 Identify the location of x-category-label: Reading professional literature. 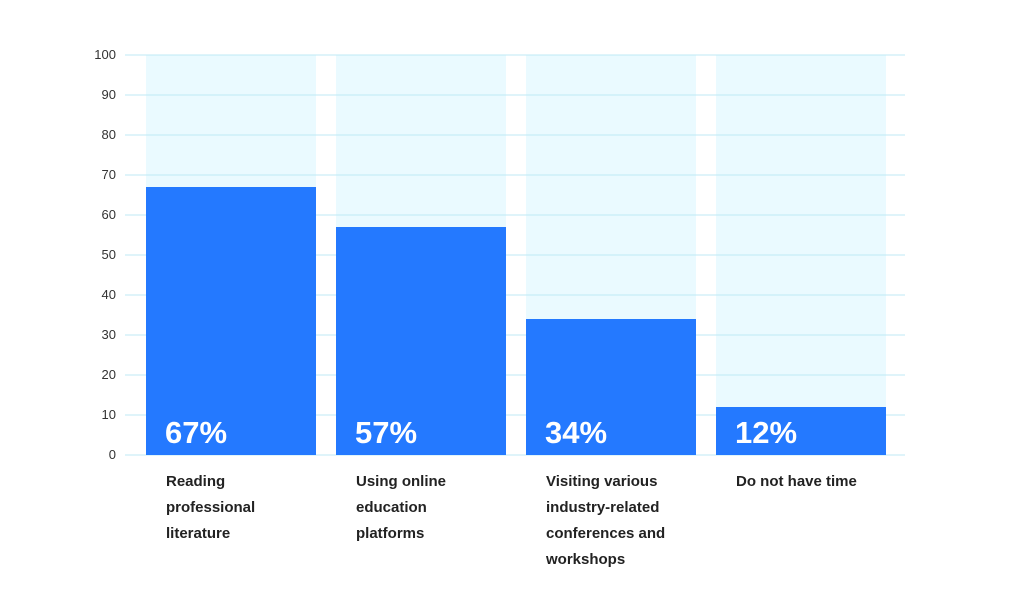
(210, 507).